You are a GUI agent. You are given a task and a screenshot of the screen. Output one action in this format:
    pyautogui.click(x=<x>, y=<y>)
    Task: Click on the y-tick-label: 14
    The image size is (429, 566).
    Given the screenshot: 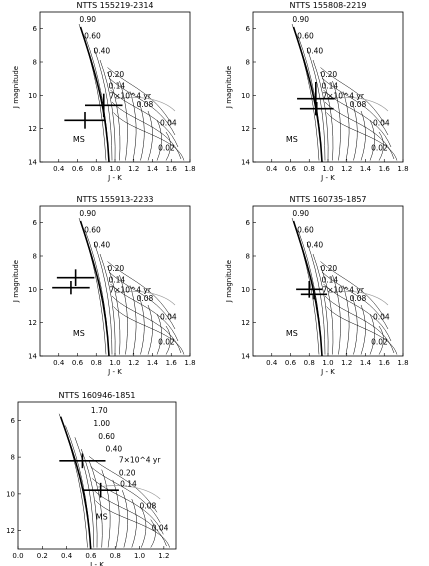 What is the action you would take?
    pyautogui.click(x=32, y=357)
    